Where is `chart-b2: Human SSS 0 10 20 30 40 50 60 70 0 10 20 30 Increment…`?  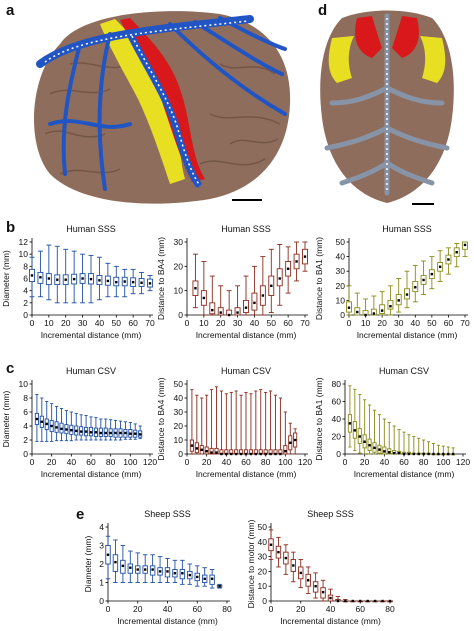 chart-b2: Human SSS 0 10 20 30 40 50 60 70 0 10 20 30 Increment… is located at coordinates (233, 282).